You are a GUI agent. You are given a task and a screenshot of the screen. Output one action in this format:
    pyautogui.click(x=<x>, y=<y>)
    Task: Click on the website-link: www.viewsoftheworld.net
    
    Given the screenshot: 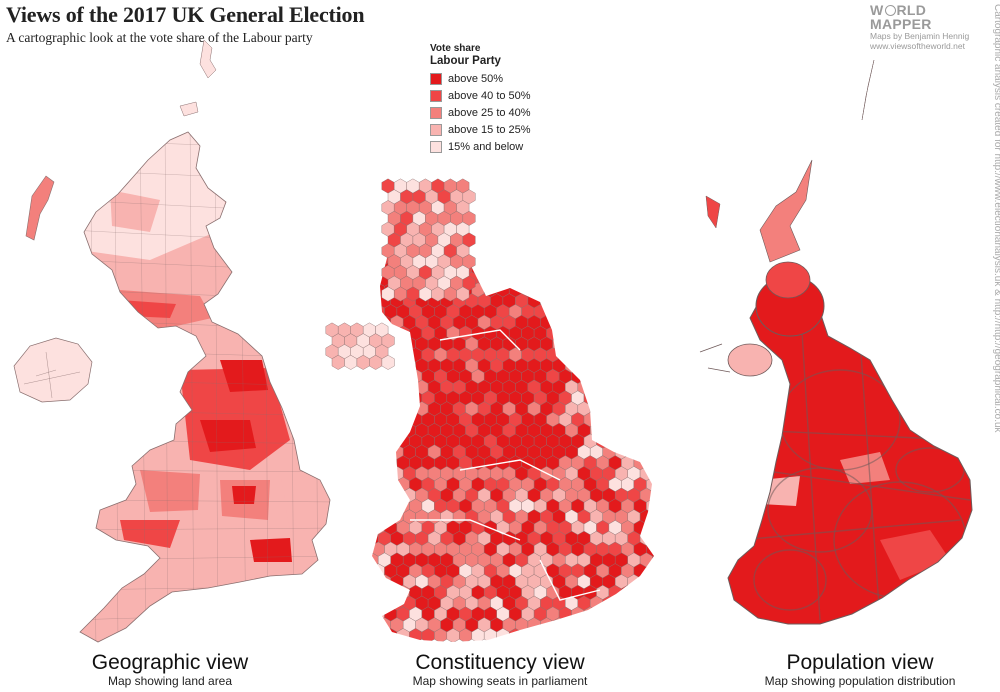 What is the action you would take?
    pyautogui.click(x=917, y=46)
    